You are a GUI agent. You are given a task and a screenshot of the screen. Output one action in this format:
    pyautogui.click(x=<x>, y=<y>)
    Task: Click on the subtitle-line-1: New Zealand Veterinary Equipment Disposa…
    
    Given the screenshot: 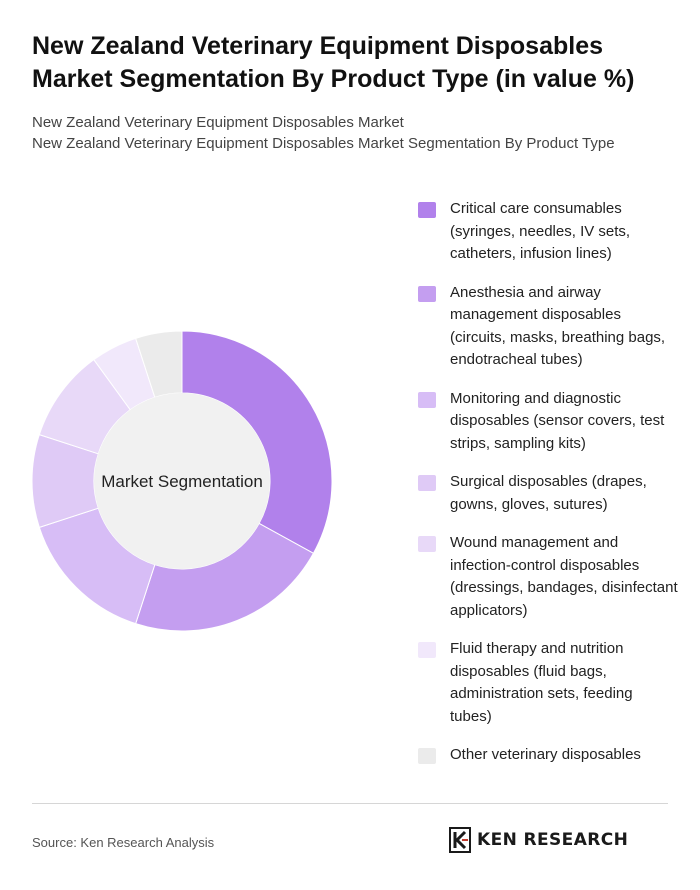 What is the action you would take?
    pyautogui.click(x=218, y=122)
    